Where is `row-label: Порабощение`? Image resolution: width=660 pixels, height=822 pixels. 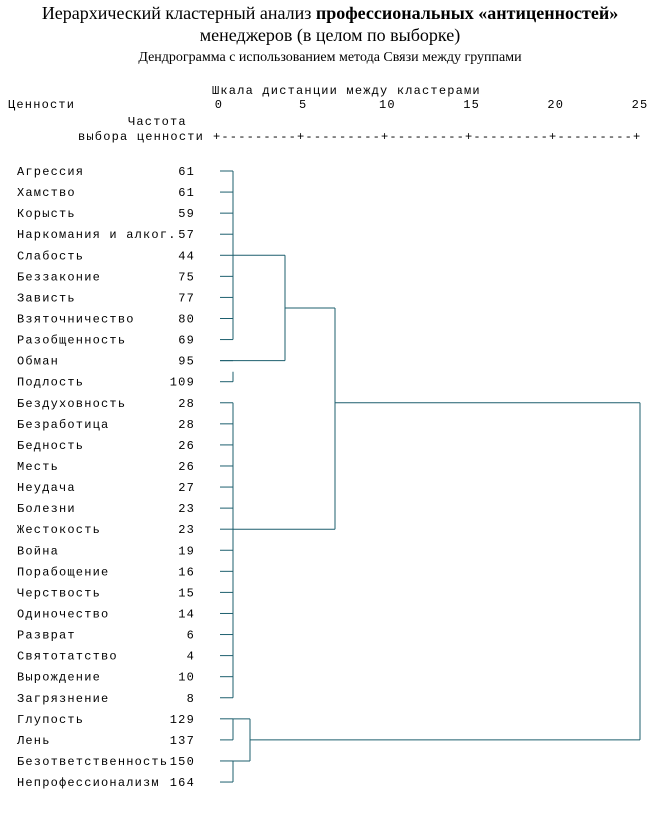 row-label: Порабощение is located at coordinates (63, 572).